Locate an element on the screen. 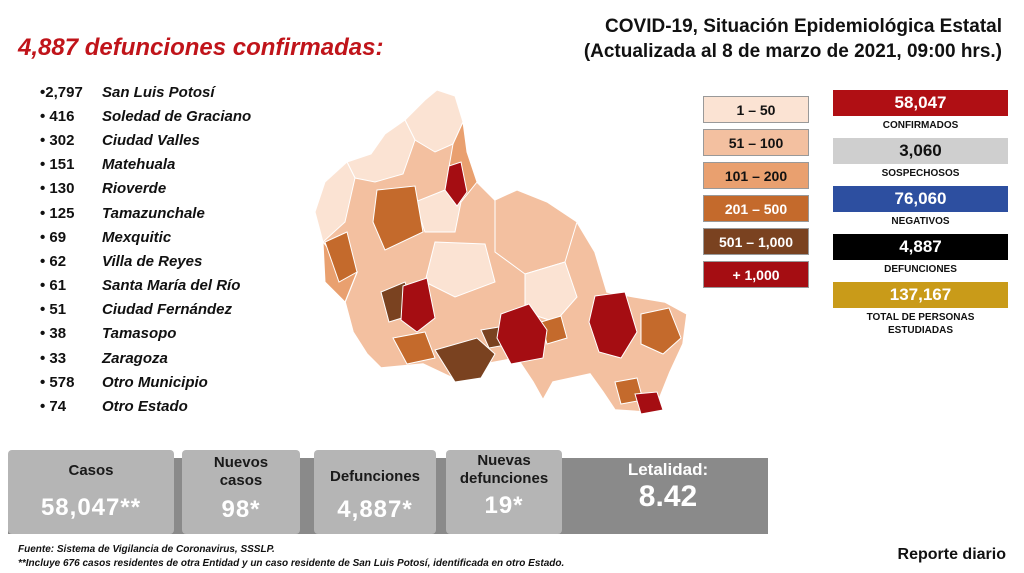  death-count: • 151 is located at coordinates (57, 165).